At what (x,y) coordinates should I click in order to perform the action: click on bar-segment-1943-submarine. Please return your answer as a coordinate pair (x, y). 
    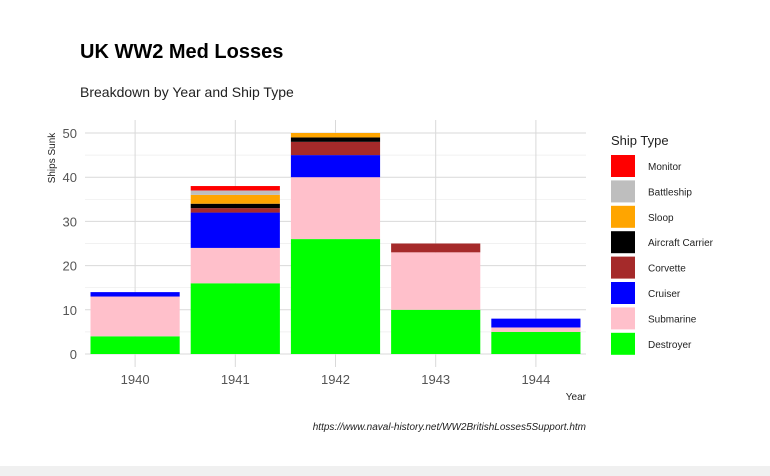
    Looking at the image, I should click on (436, 281).